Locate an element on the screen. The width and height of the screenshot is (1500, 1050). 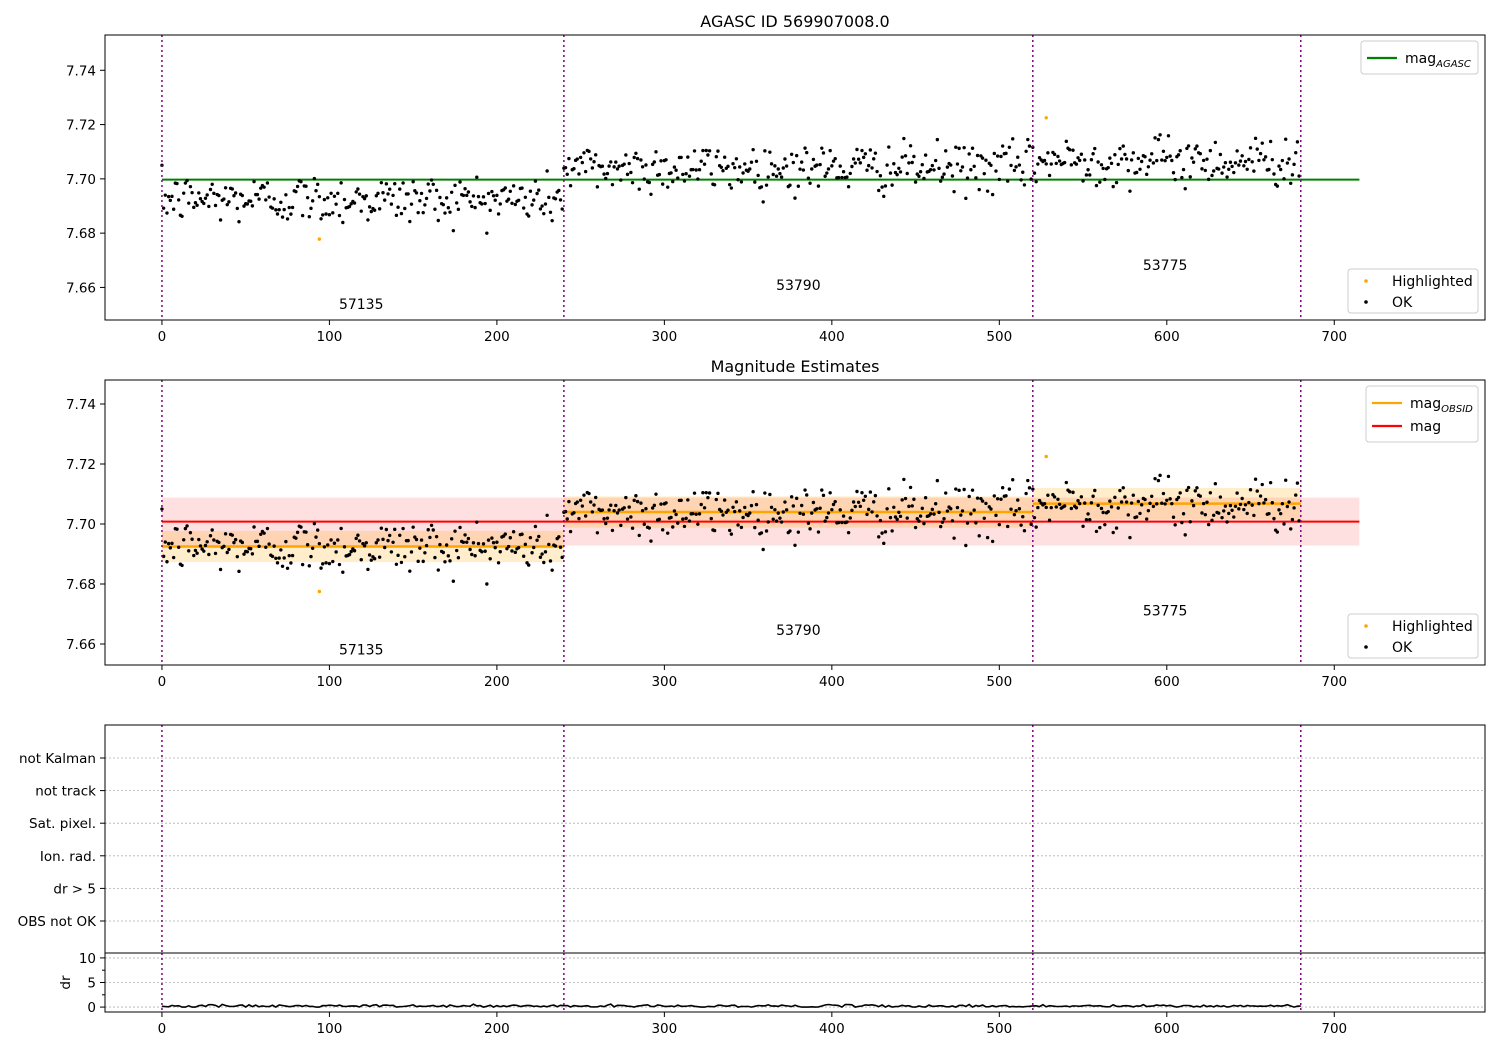
obsid-label: 53775 is located at coordinates (1165, 612).